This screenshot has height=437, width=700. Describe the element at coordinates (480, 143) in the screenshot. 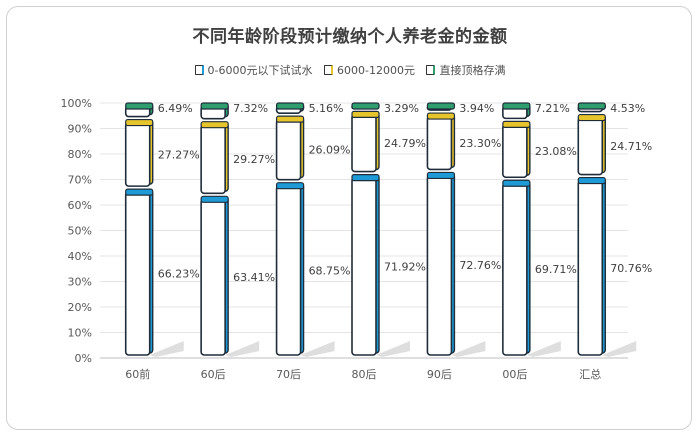

I see `data-label-series-2: 23.30%` at that location.